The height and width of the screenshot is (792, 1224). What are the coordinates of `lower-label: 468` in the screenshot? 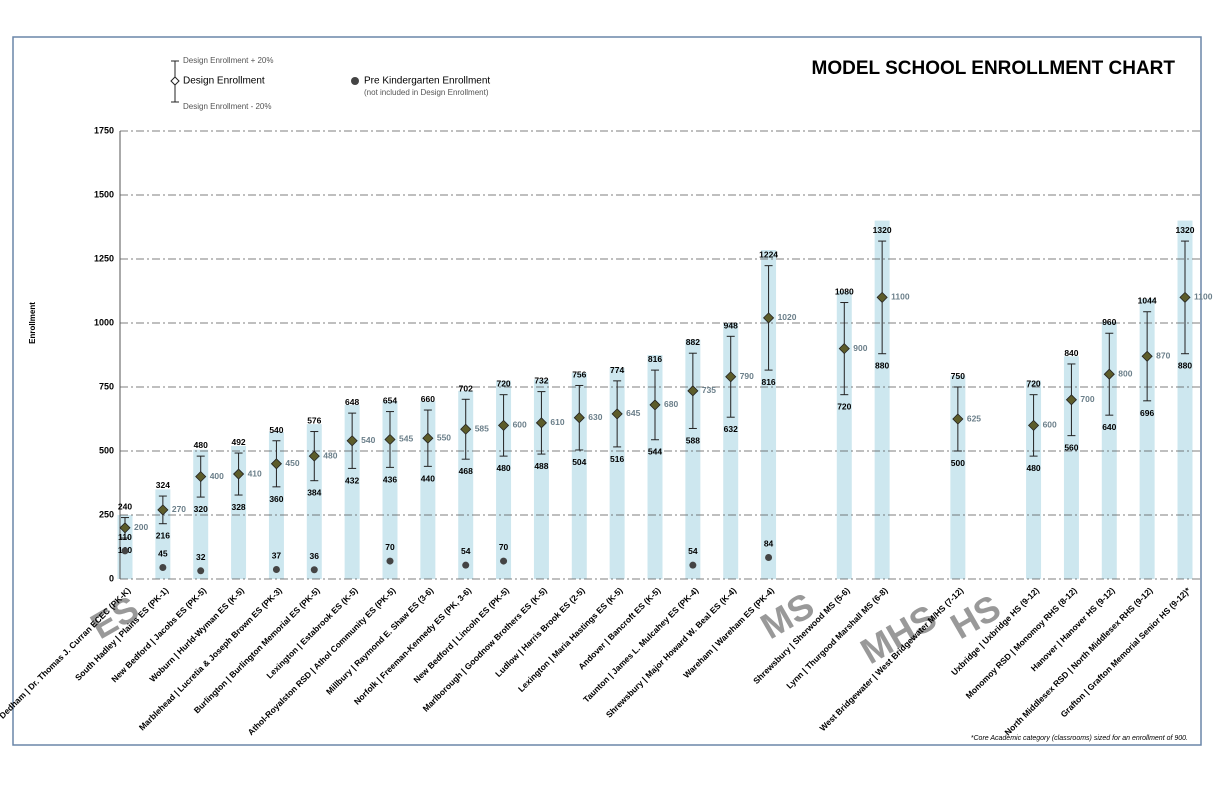 It's located at (466, 471).